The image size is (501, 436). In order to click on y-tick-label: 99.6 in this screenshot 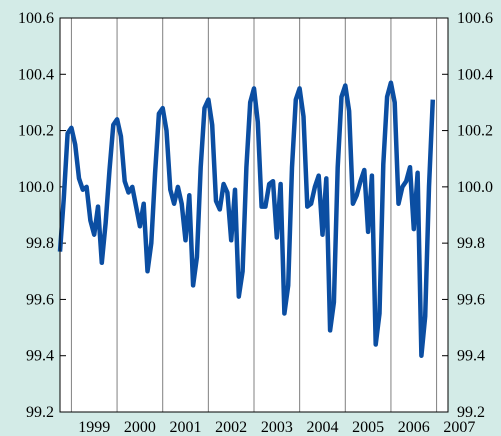, I will do `click(40, 299)`.